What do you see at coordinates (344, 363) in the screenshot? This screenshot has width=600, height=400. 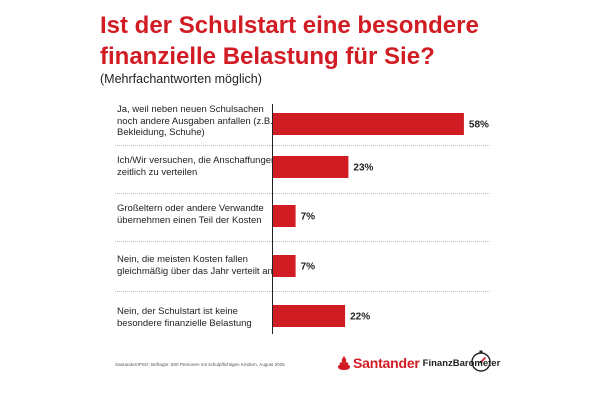 I see `santander-flame-icon` at bounding box center [344, 363].